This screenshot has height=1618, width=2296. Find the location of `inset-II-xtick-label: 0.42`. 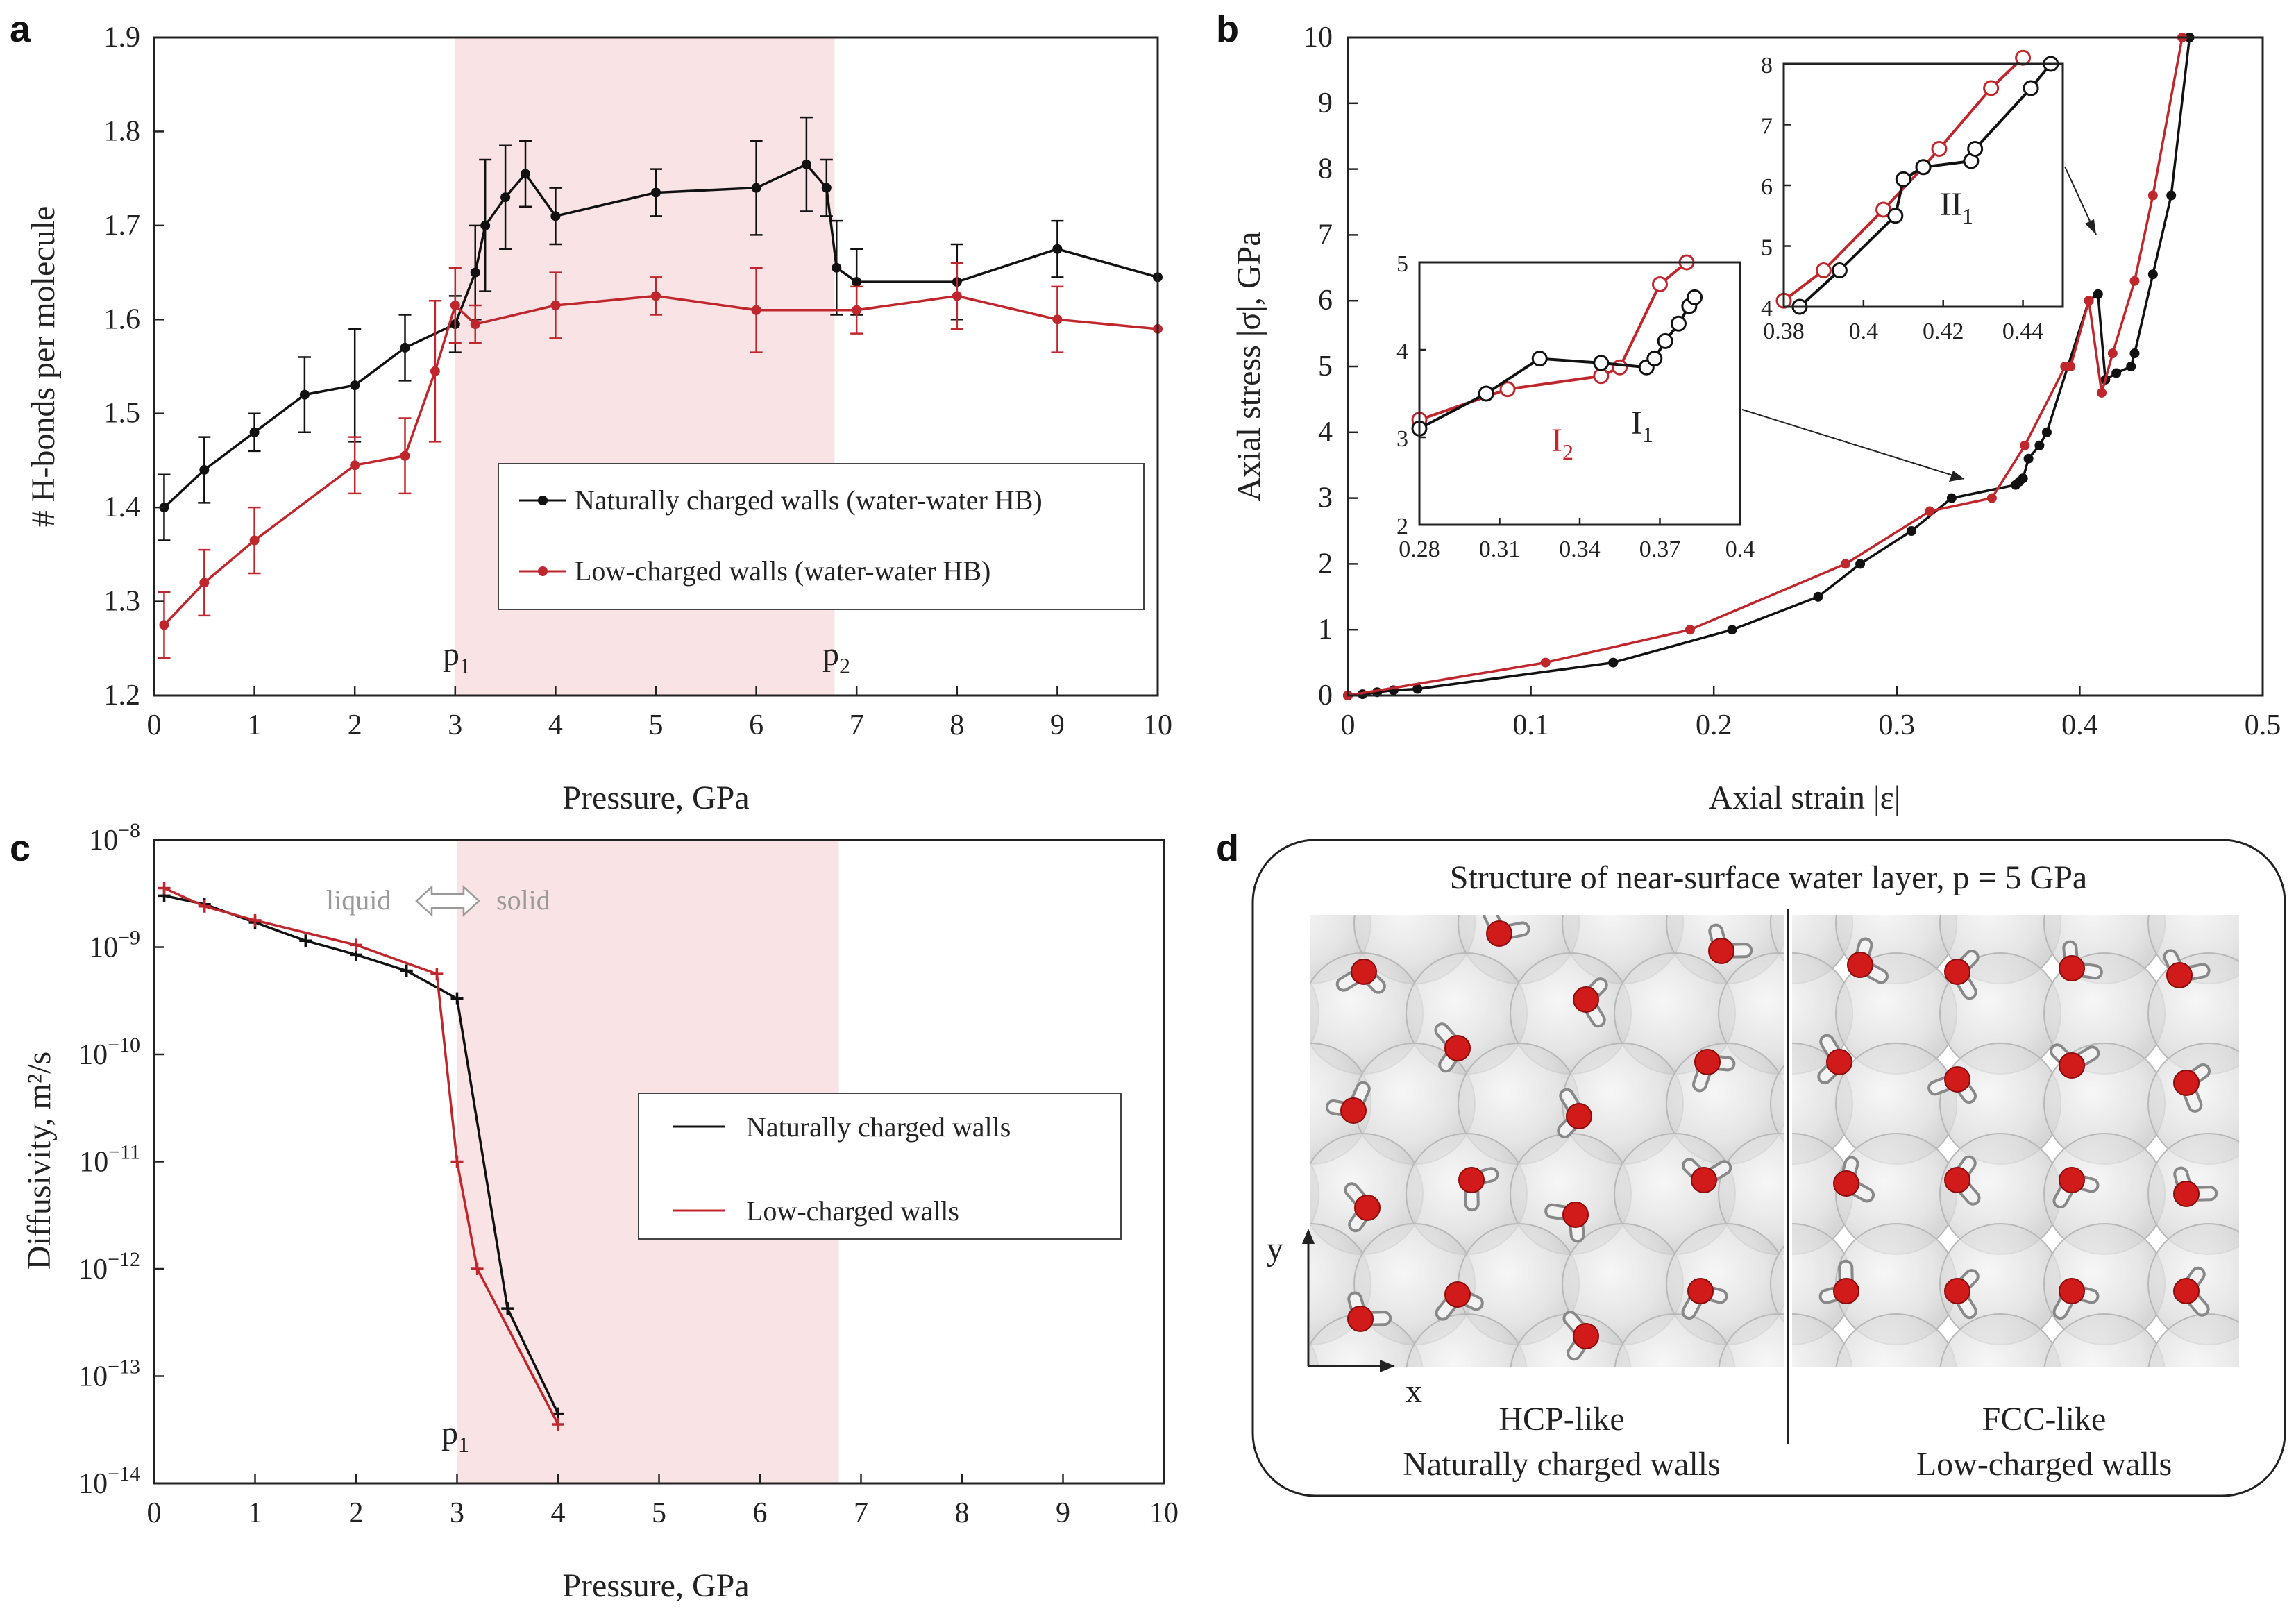

inset-II-xtick-label: 0.42 is located at coordinates (1944, 331).